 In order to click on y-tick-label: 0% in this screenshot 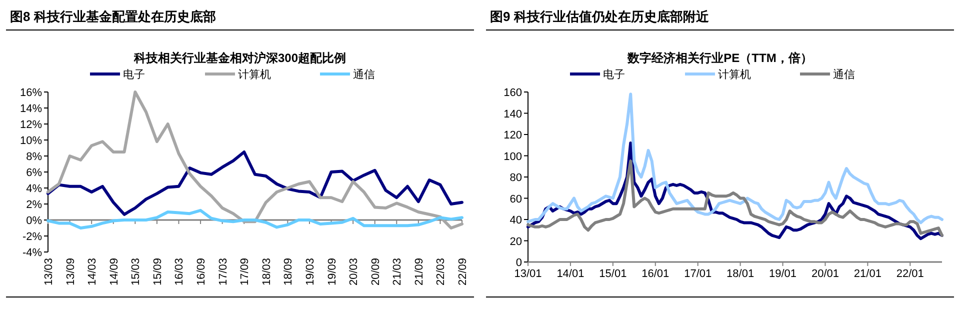, I will do `click(34, 221)`.